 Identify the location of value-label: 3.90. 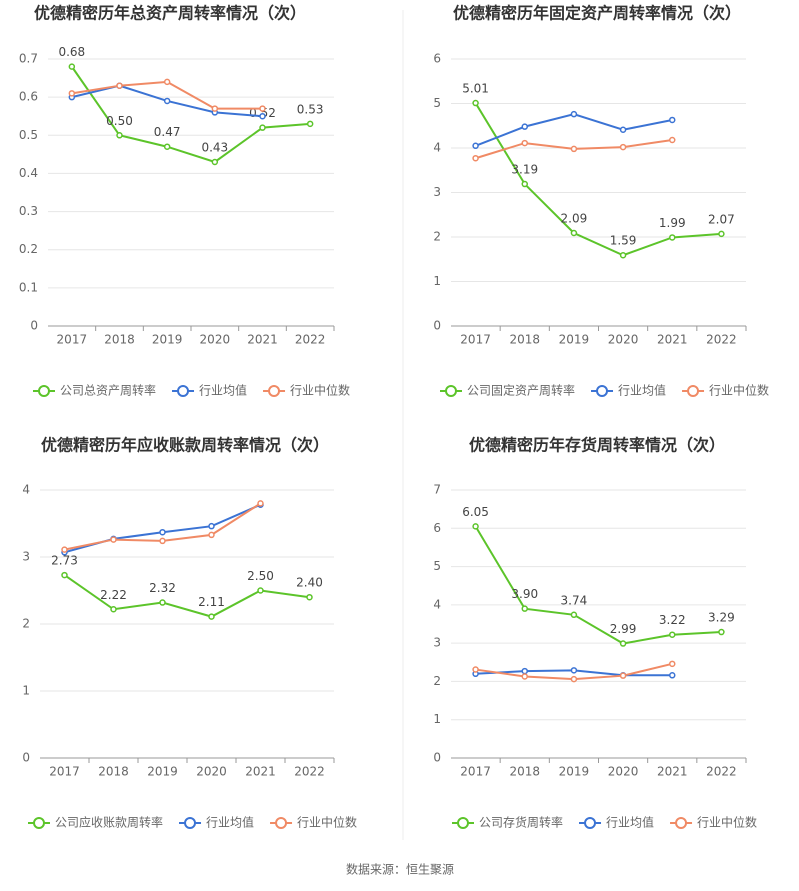
(524, 594).